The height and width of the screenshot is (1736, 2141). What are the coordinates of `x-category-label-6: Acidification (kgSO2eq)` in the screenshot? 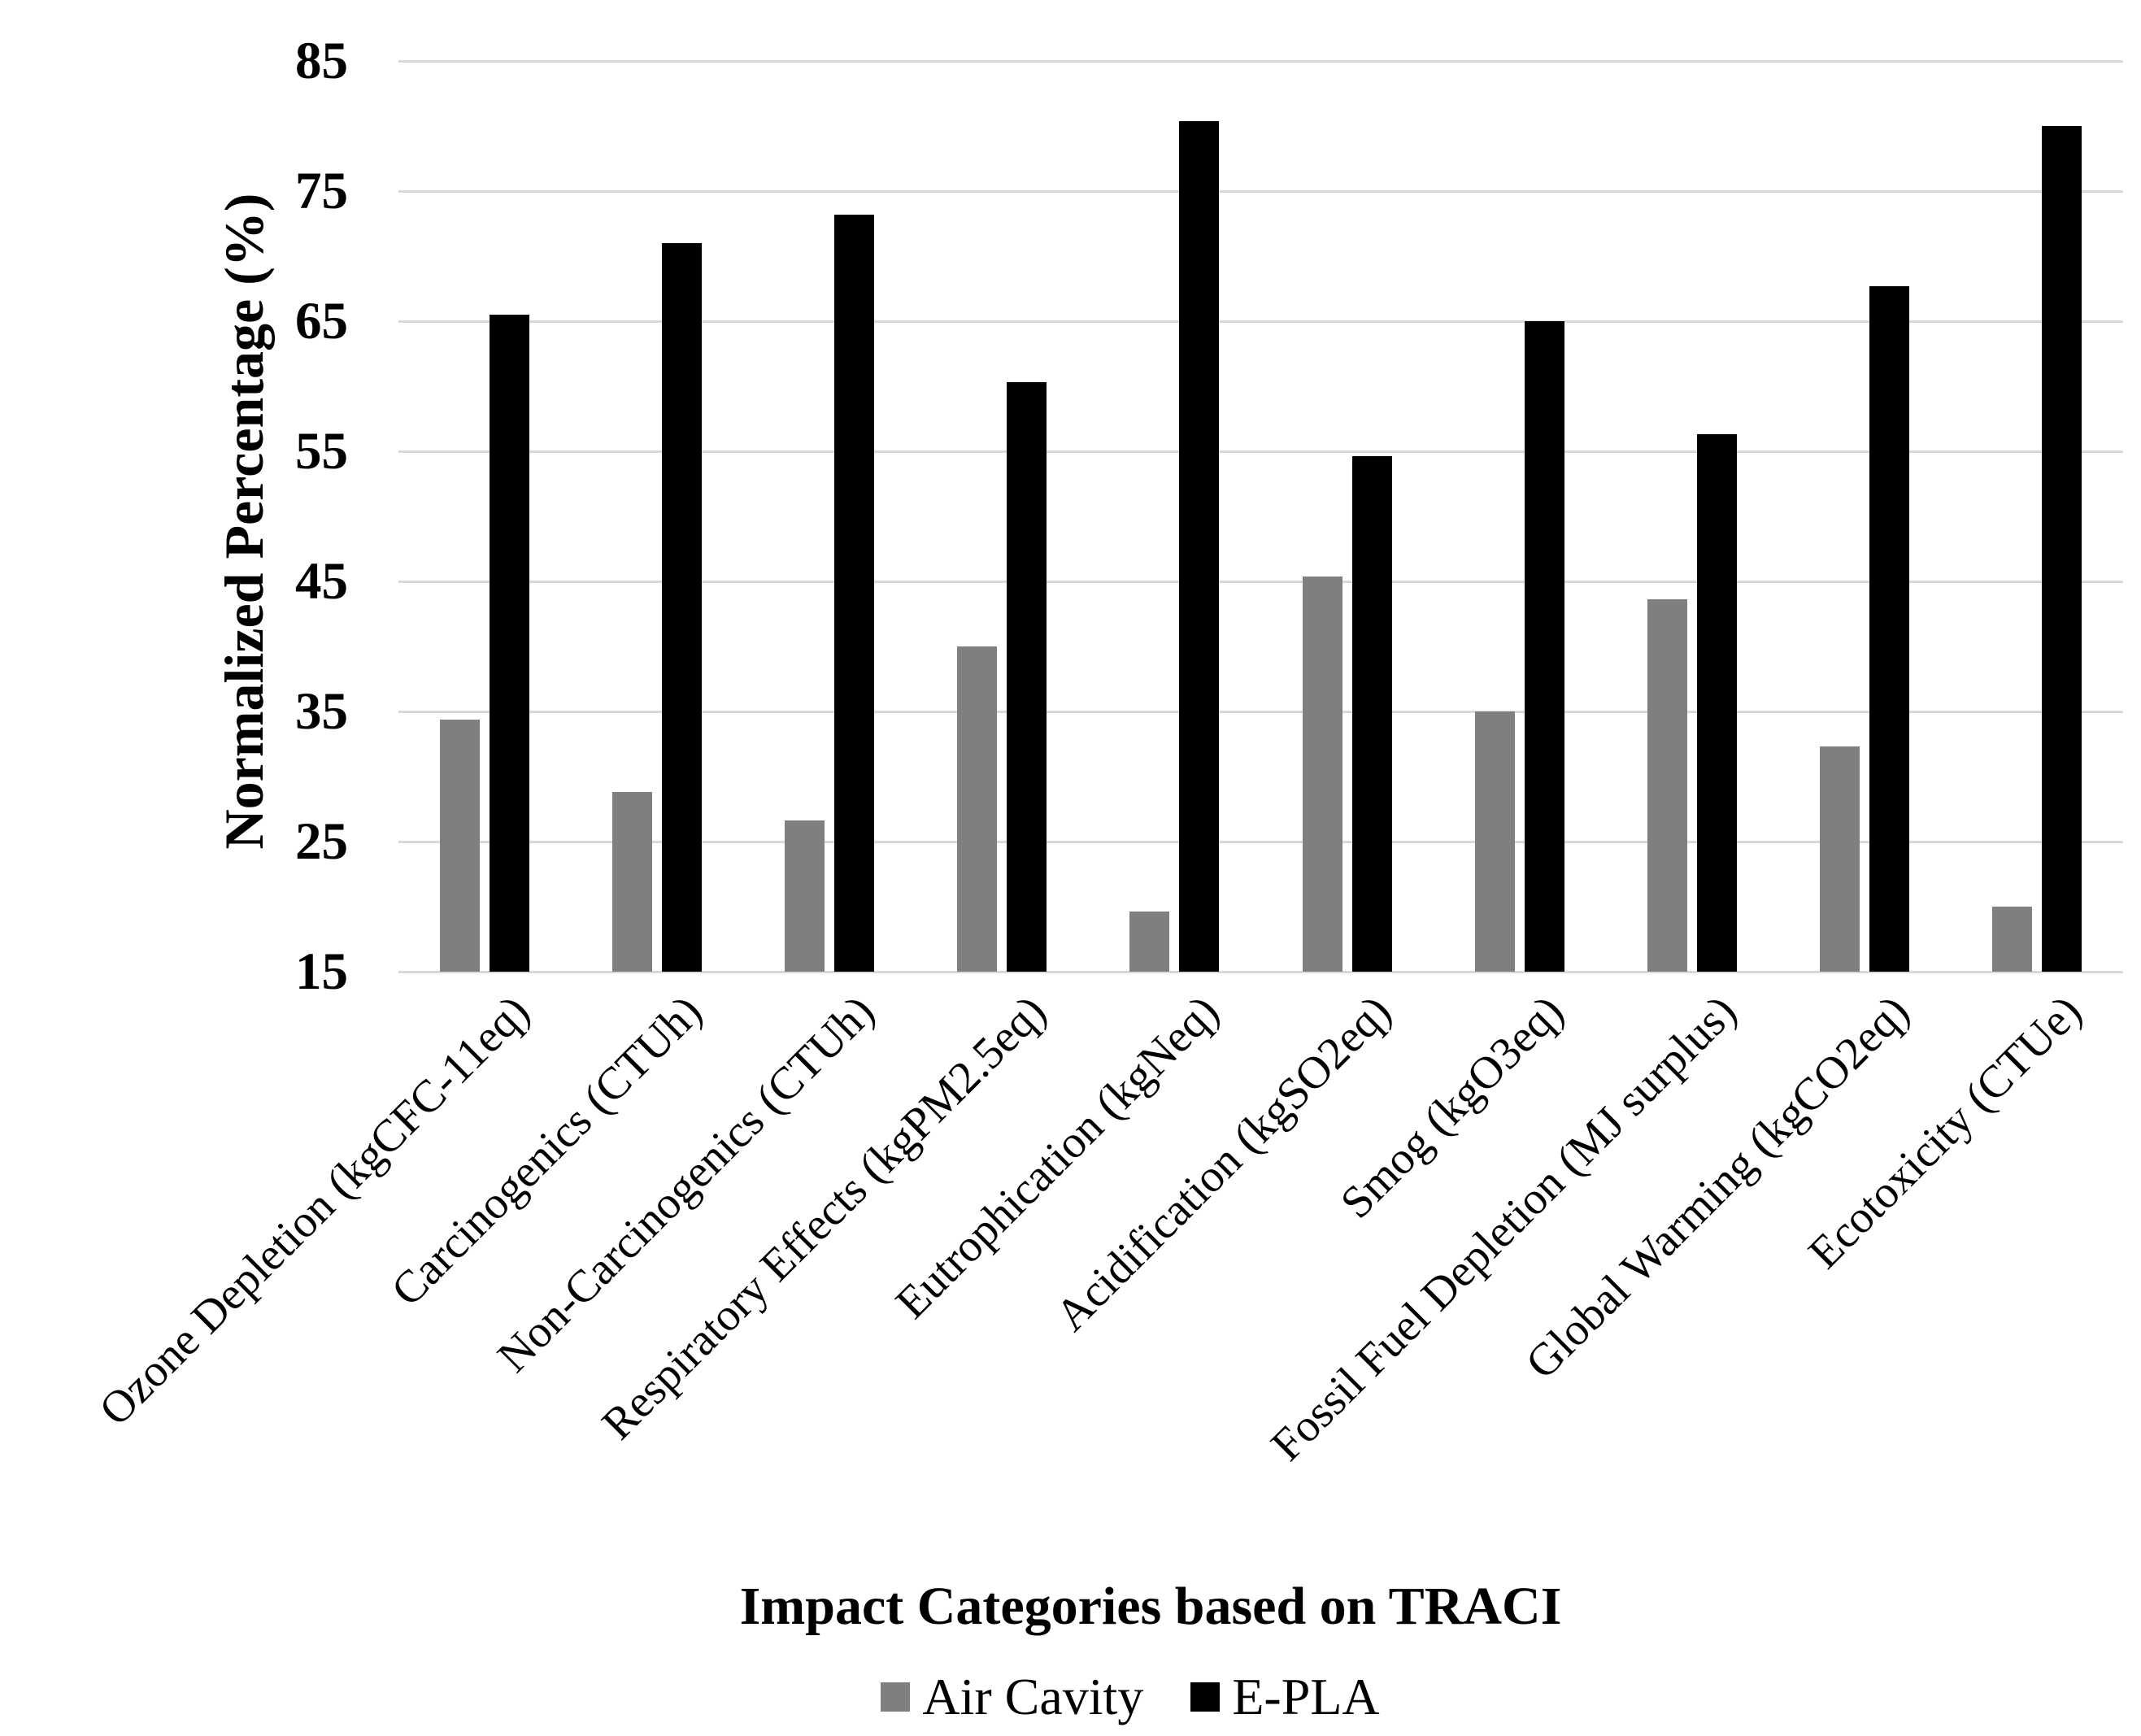 It's located at (1224, 1163).